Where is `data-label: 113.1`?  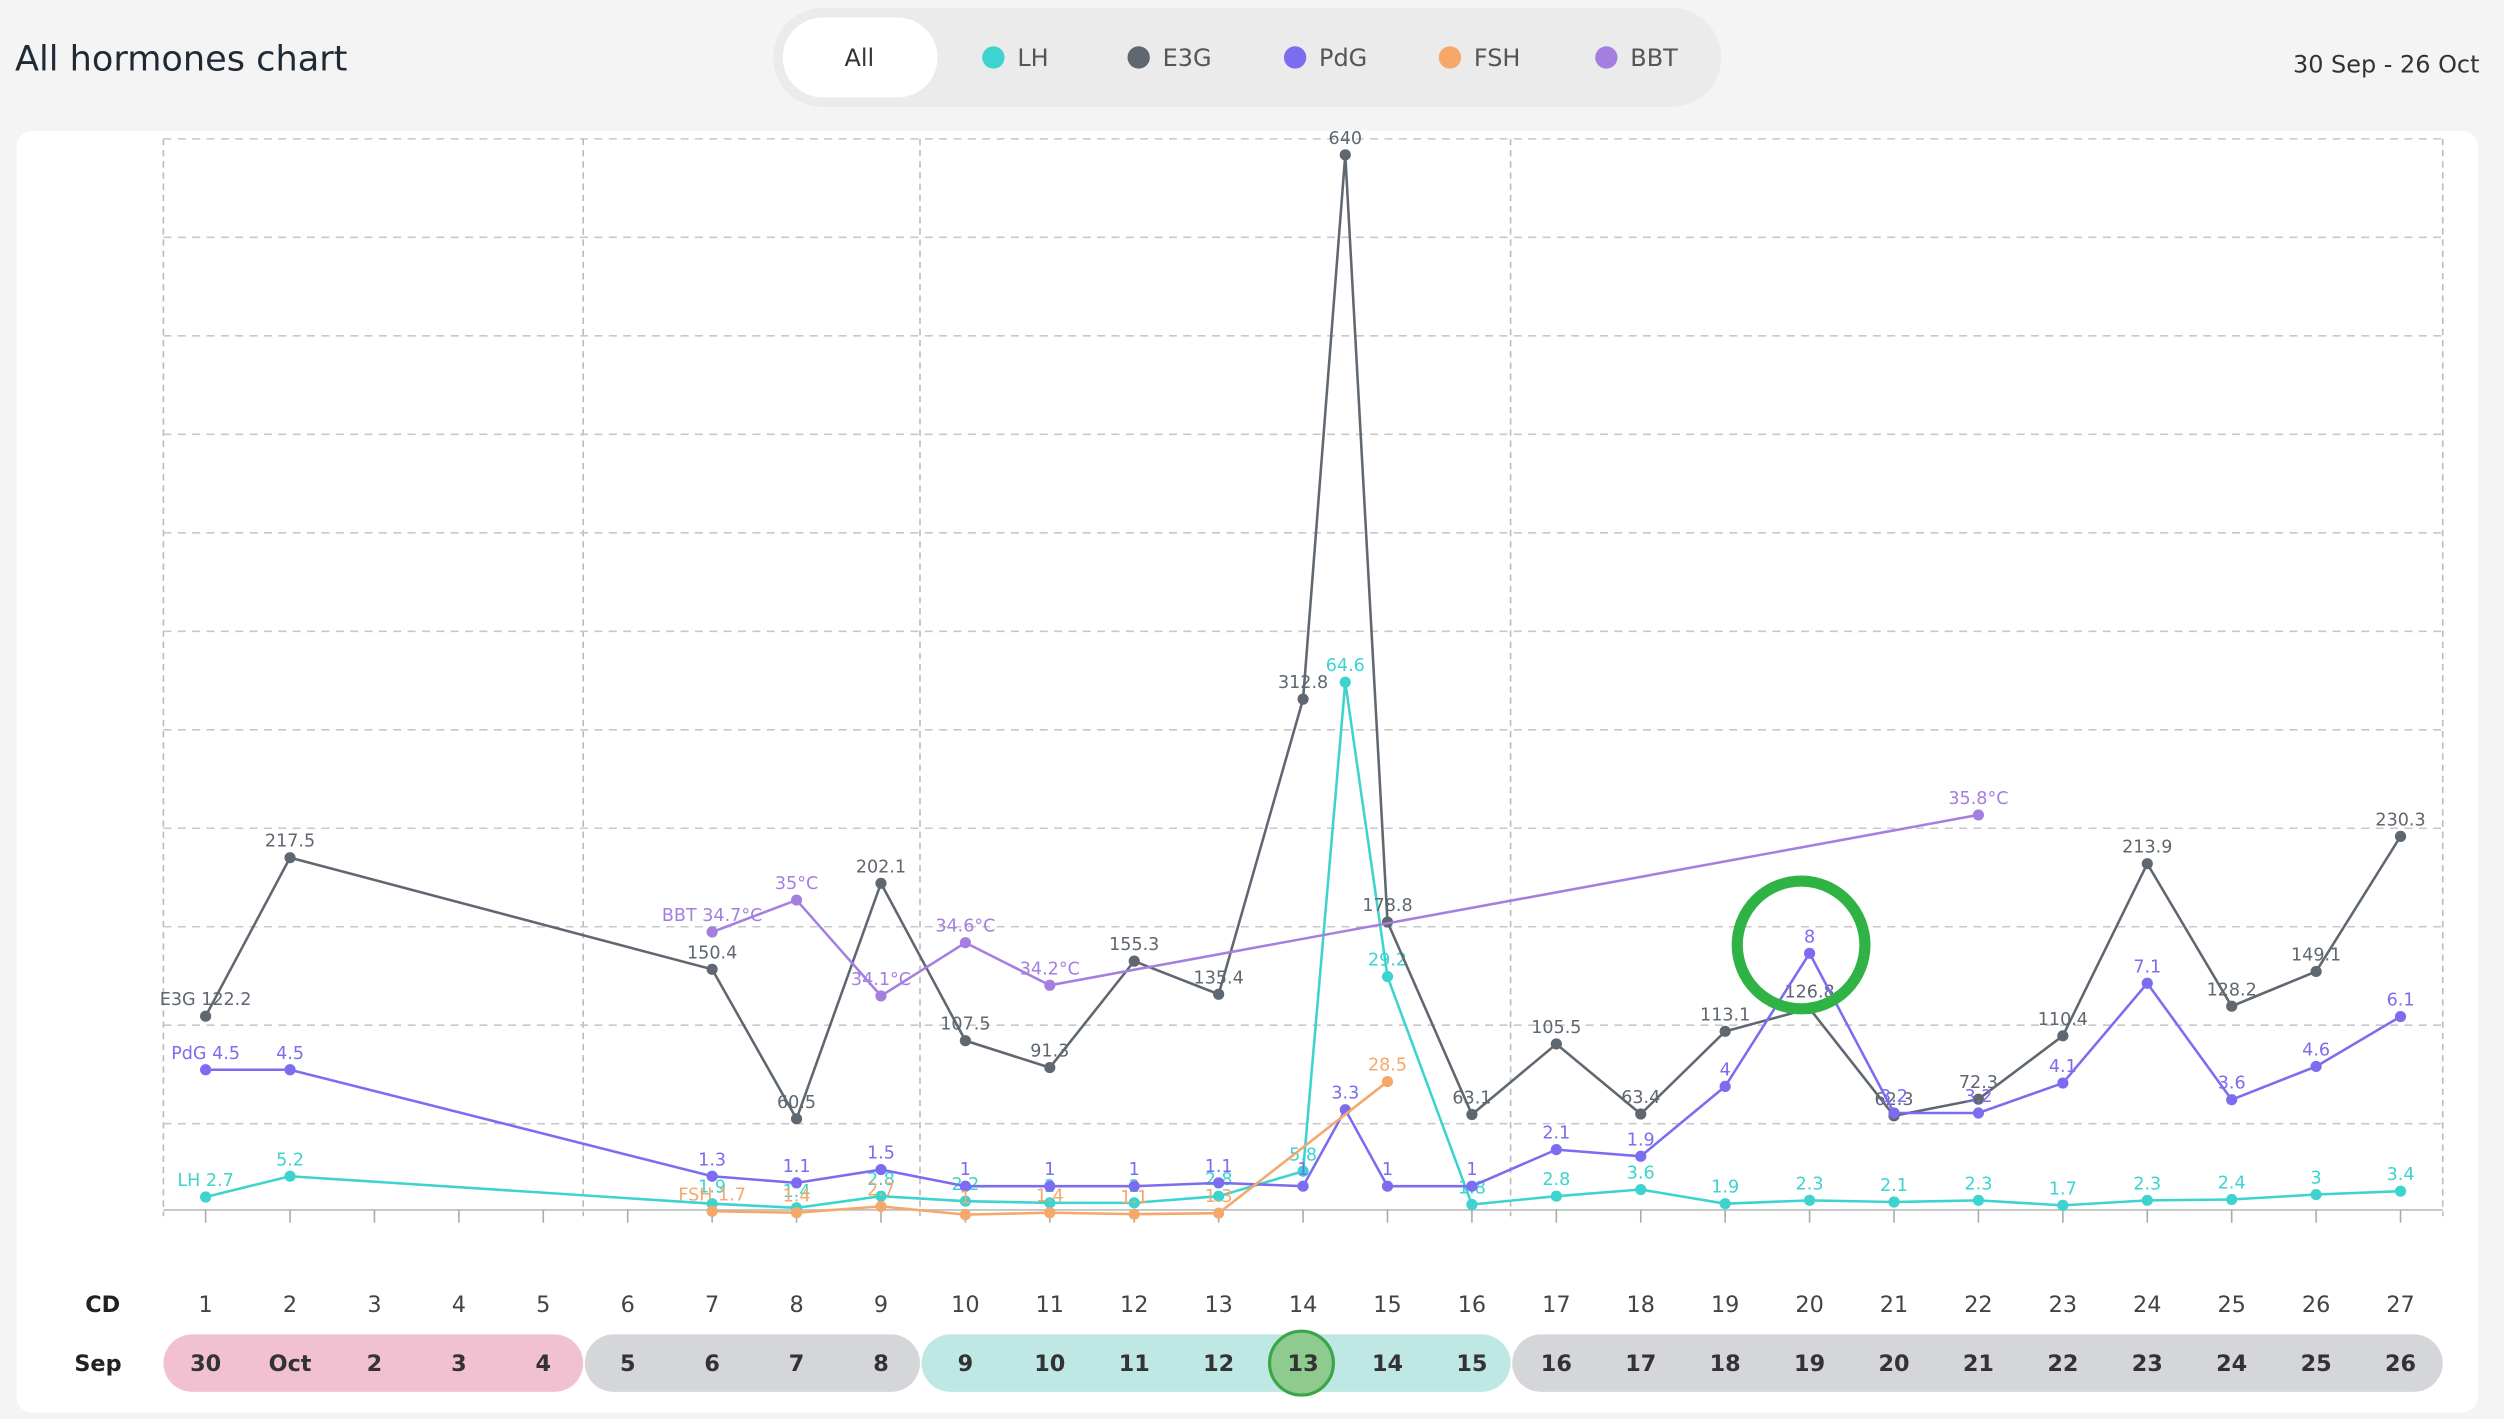 data-label: 113.1 is located at coordinates (1725, 1015).